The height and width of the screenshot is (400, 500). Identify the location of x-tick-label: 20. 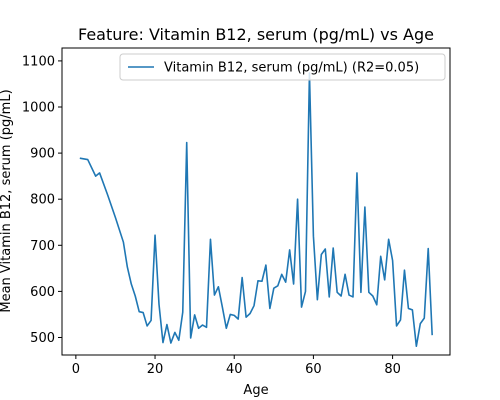
(155, 369).